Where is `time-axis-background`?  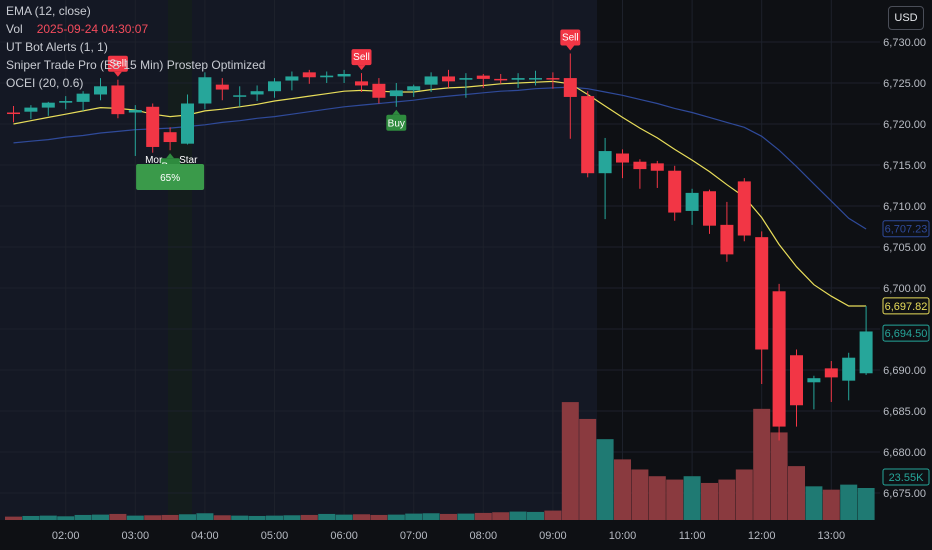 time-axis-background is located at coordinates (466, 535).